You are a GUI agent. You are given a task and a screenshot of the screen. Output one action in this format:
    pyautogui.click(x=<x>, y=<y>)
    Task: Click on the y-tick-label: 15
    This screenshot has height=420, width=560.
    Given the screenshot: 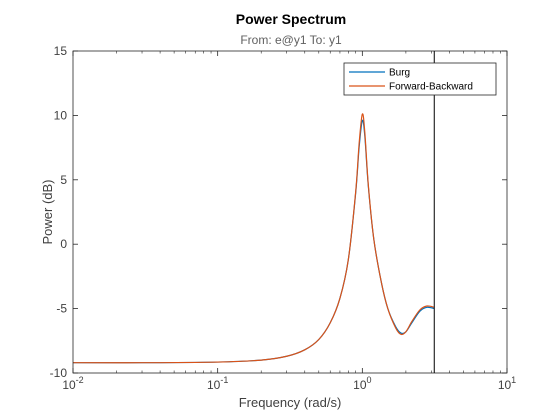 What is the action you would take?
    pyautogui.click(x=61, y=51)
    